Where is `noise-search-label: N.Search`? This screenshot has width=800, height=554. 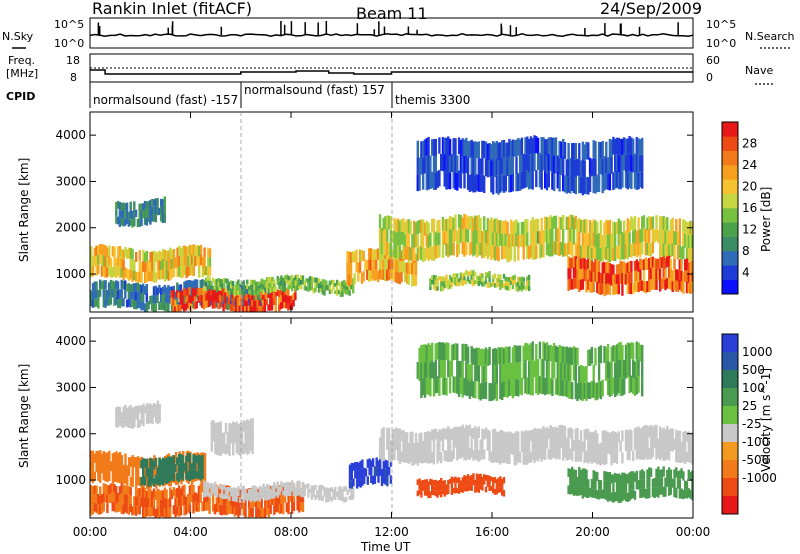 noise-search-label: N.Search is located at coordinates (770, 36).